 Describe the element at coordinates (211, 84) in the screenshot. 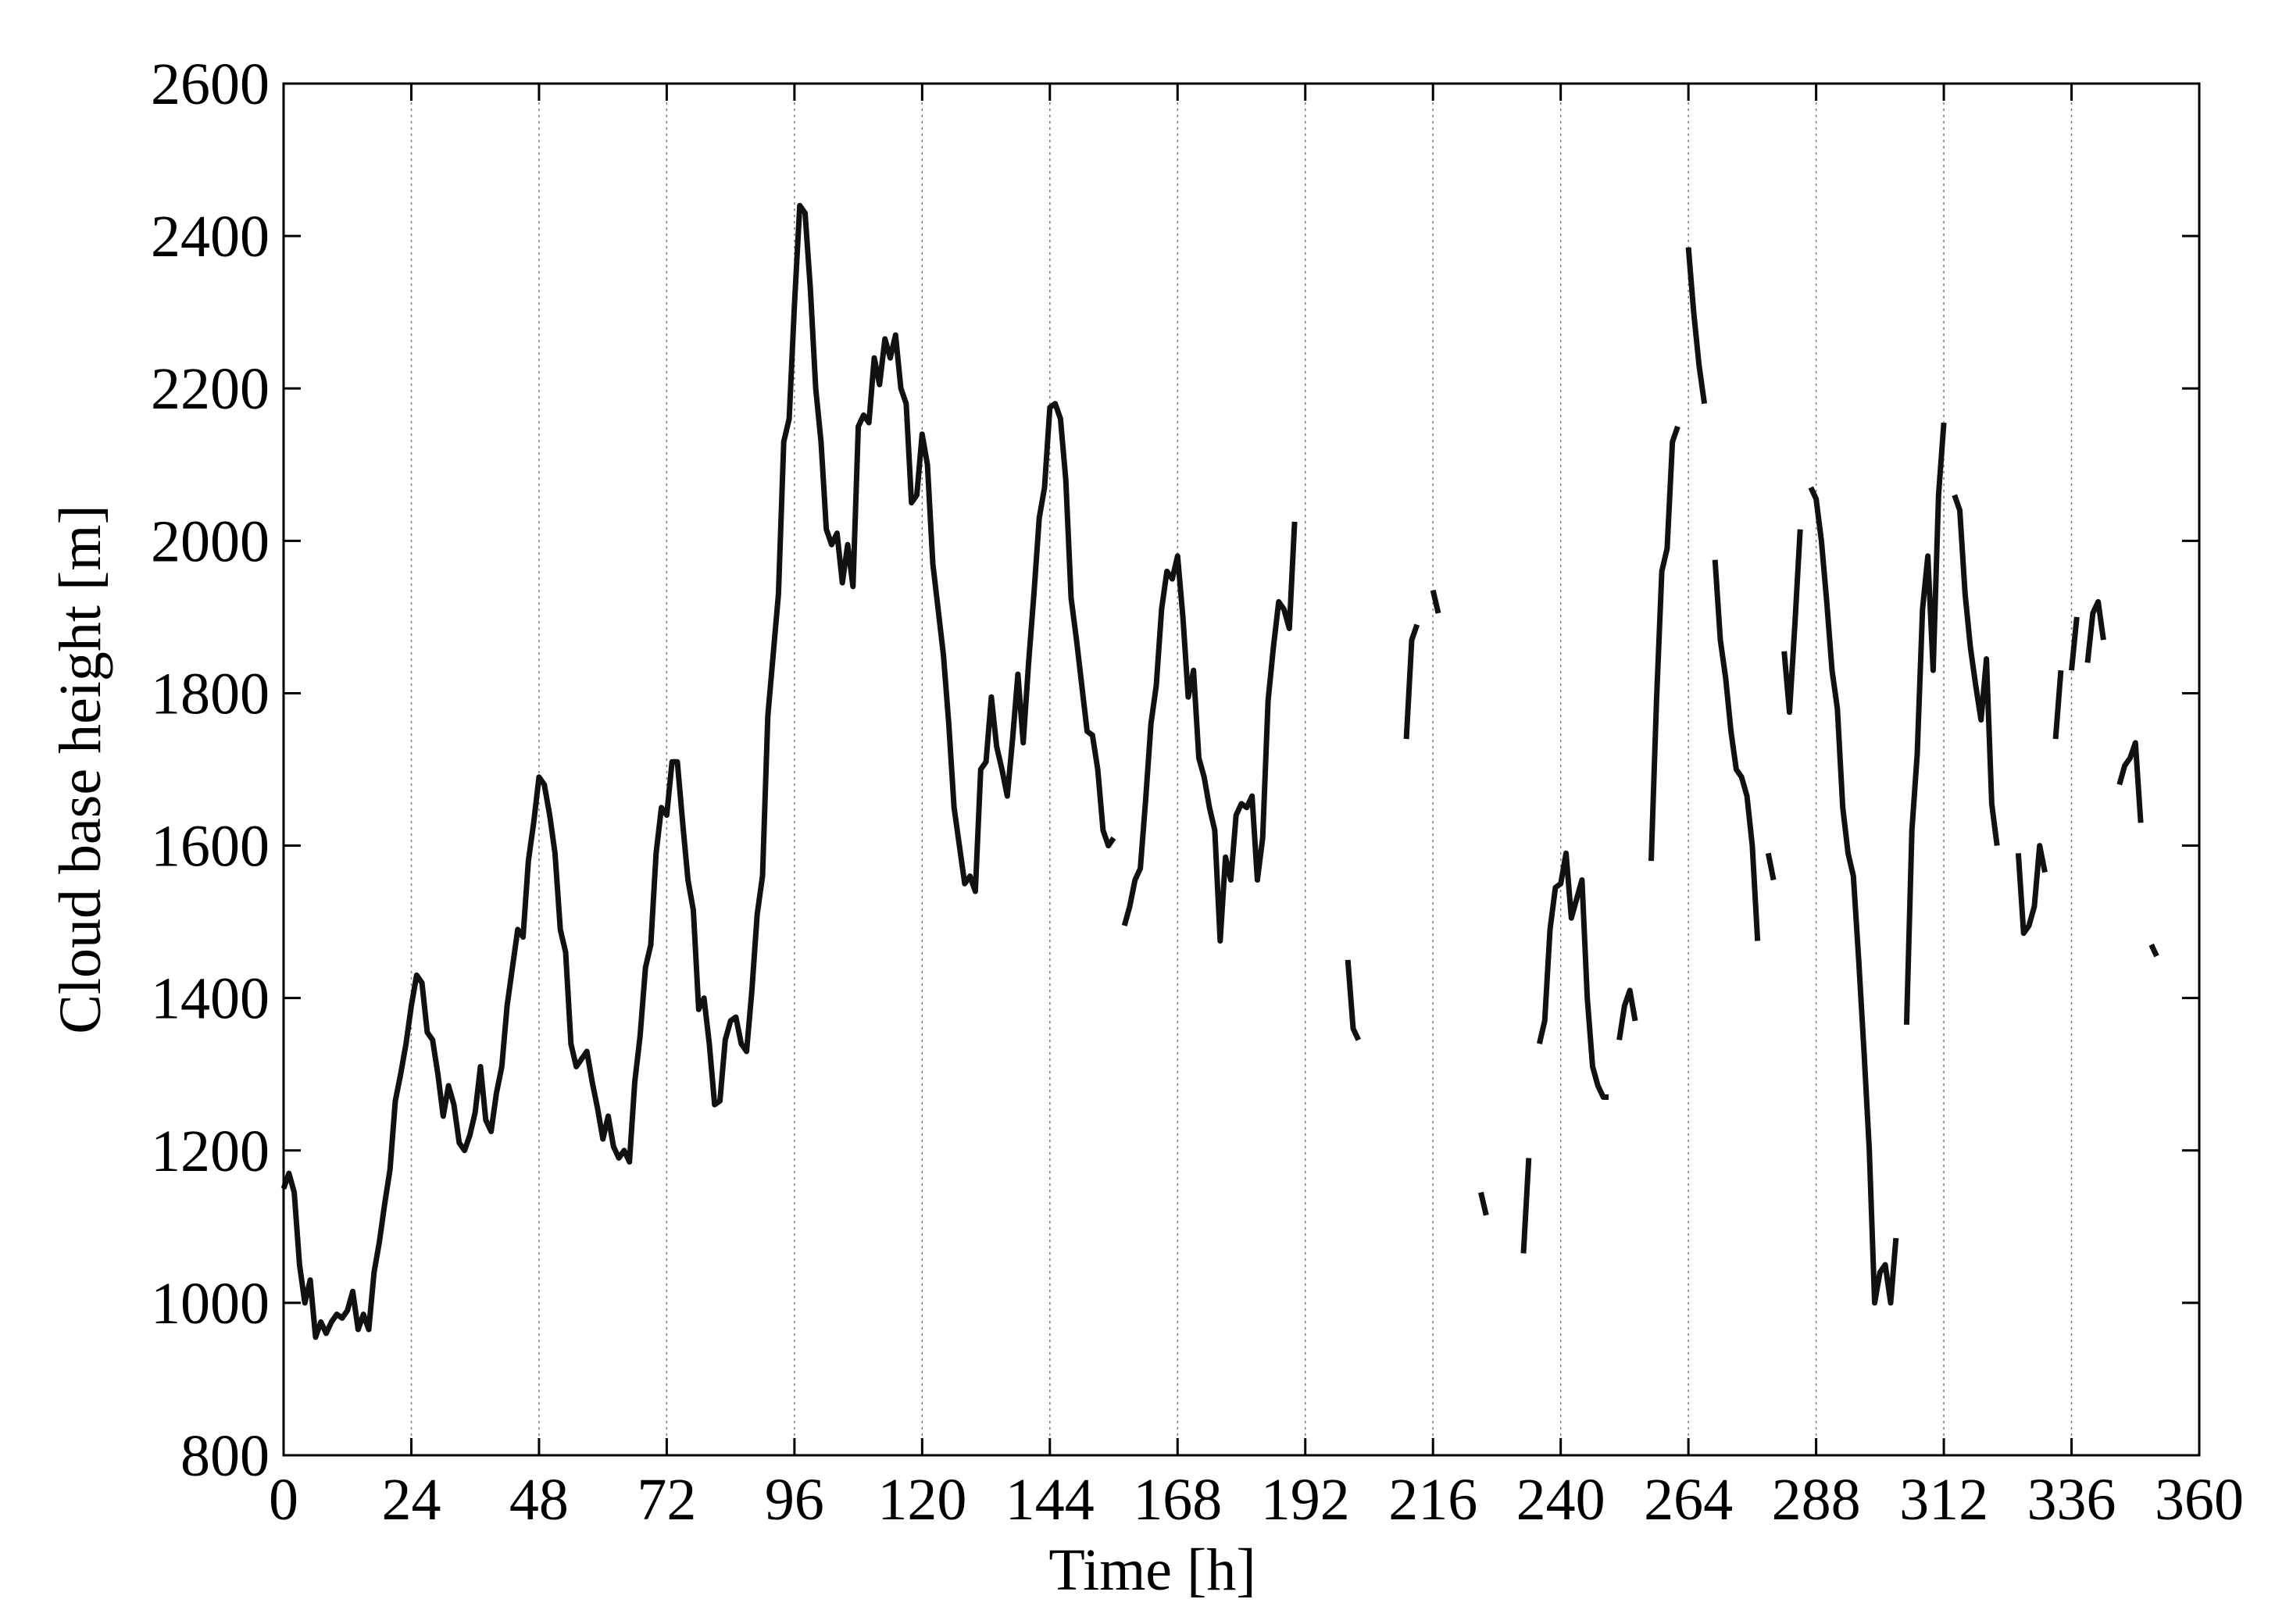

I see `y-tick-label: 2600` at that location.